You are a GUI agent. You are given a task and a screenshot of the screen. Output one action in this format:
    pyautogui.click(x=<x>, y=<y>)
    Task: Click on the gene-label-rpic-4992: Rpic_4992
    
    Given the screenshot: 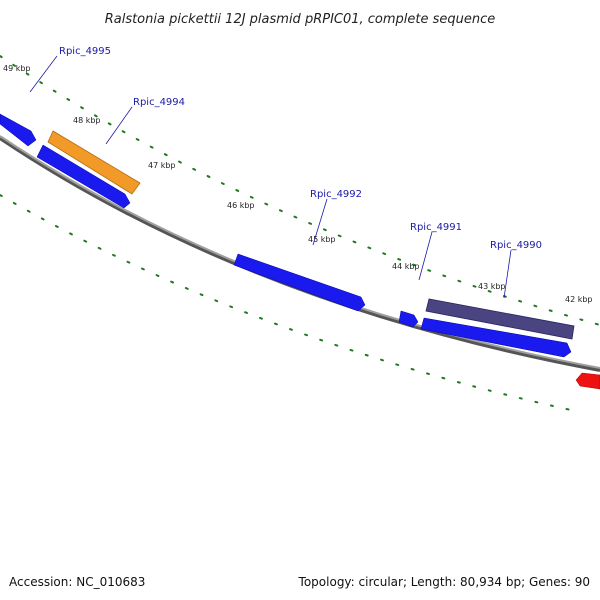 What is the action you would take?
    pyautogui.click(x=336, y=194)
    